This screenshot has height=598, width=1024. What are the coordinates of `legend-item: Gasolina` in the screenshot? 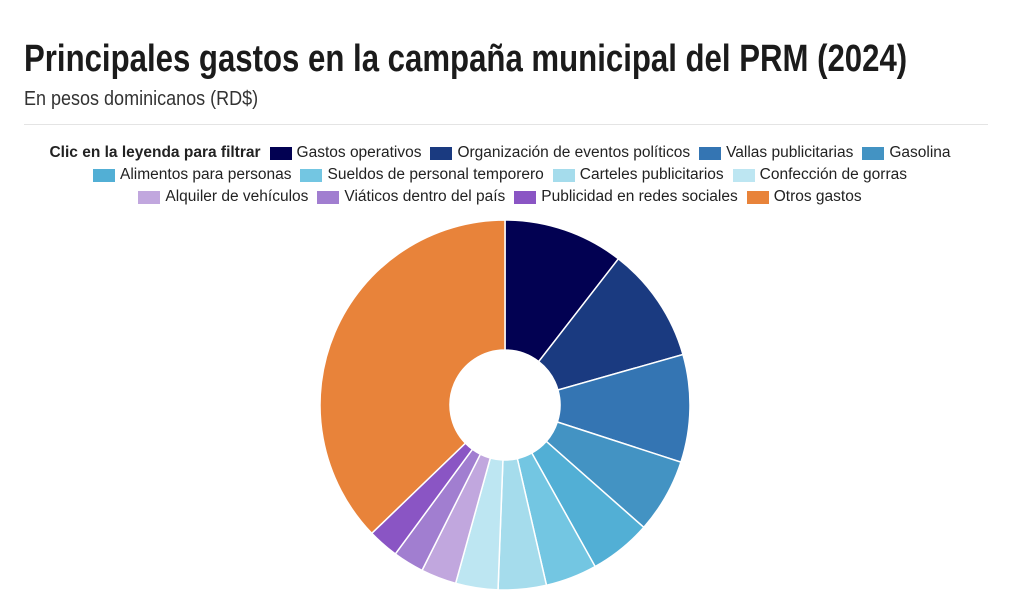 It's located at (906, 153).